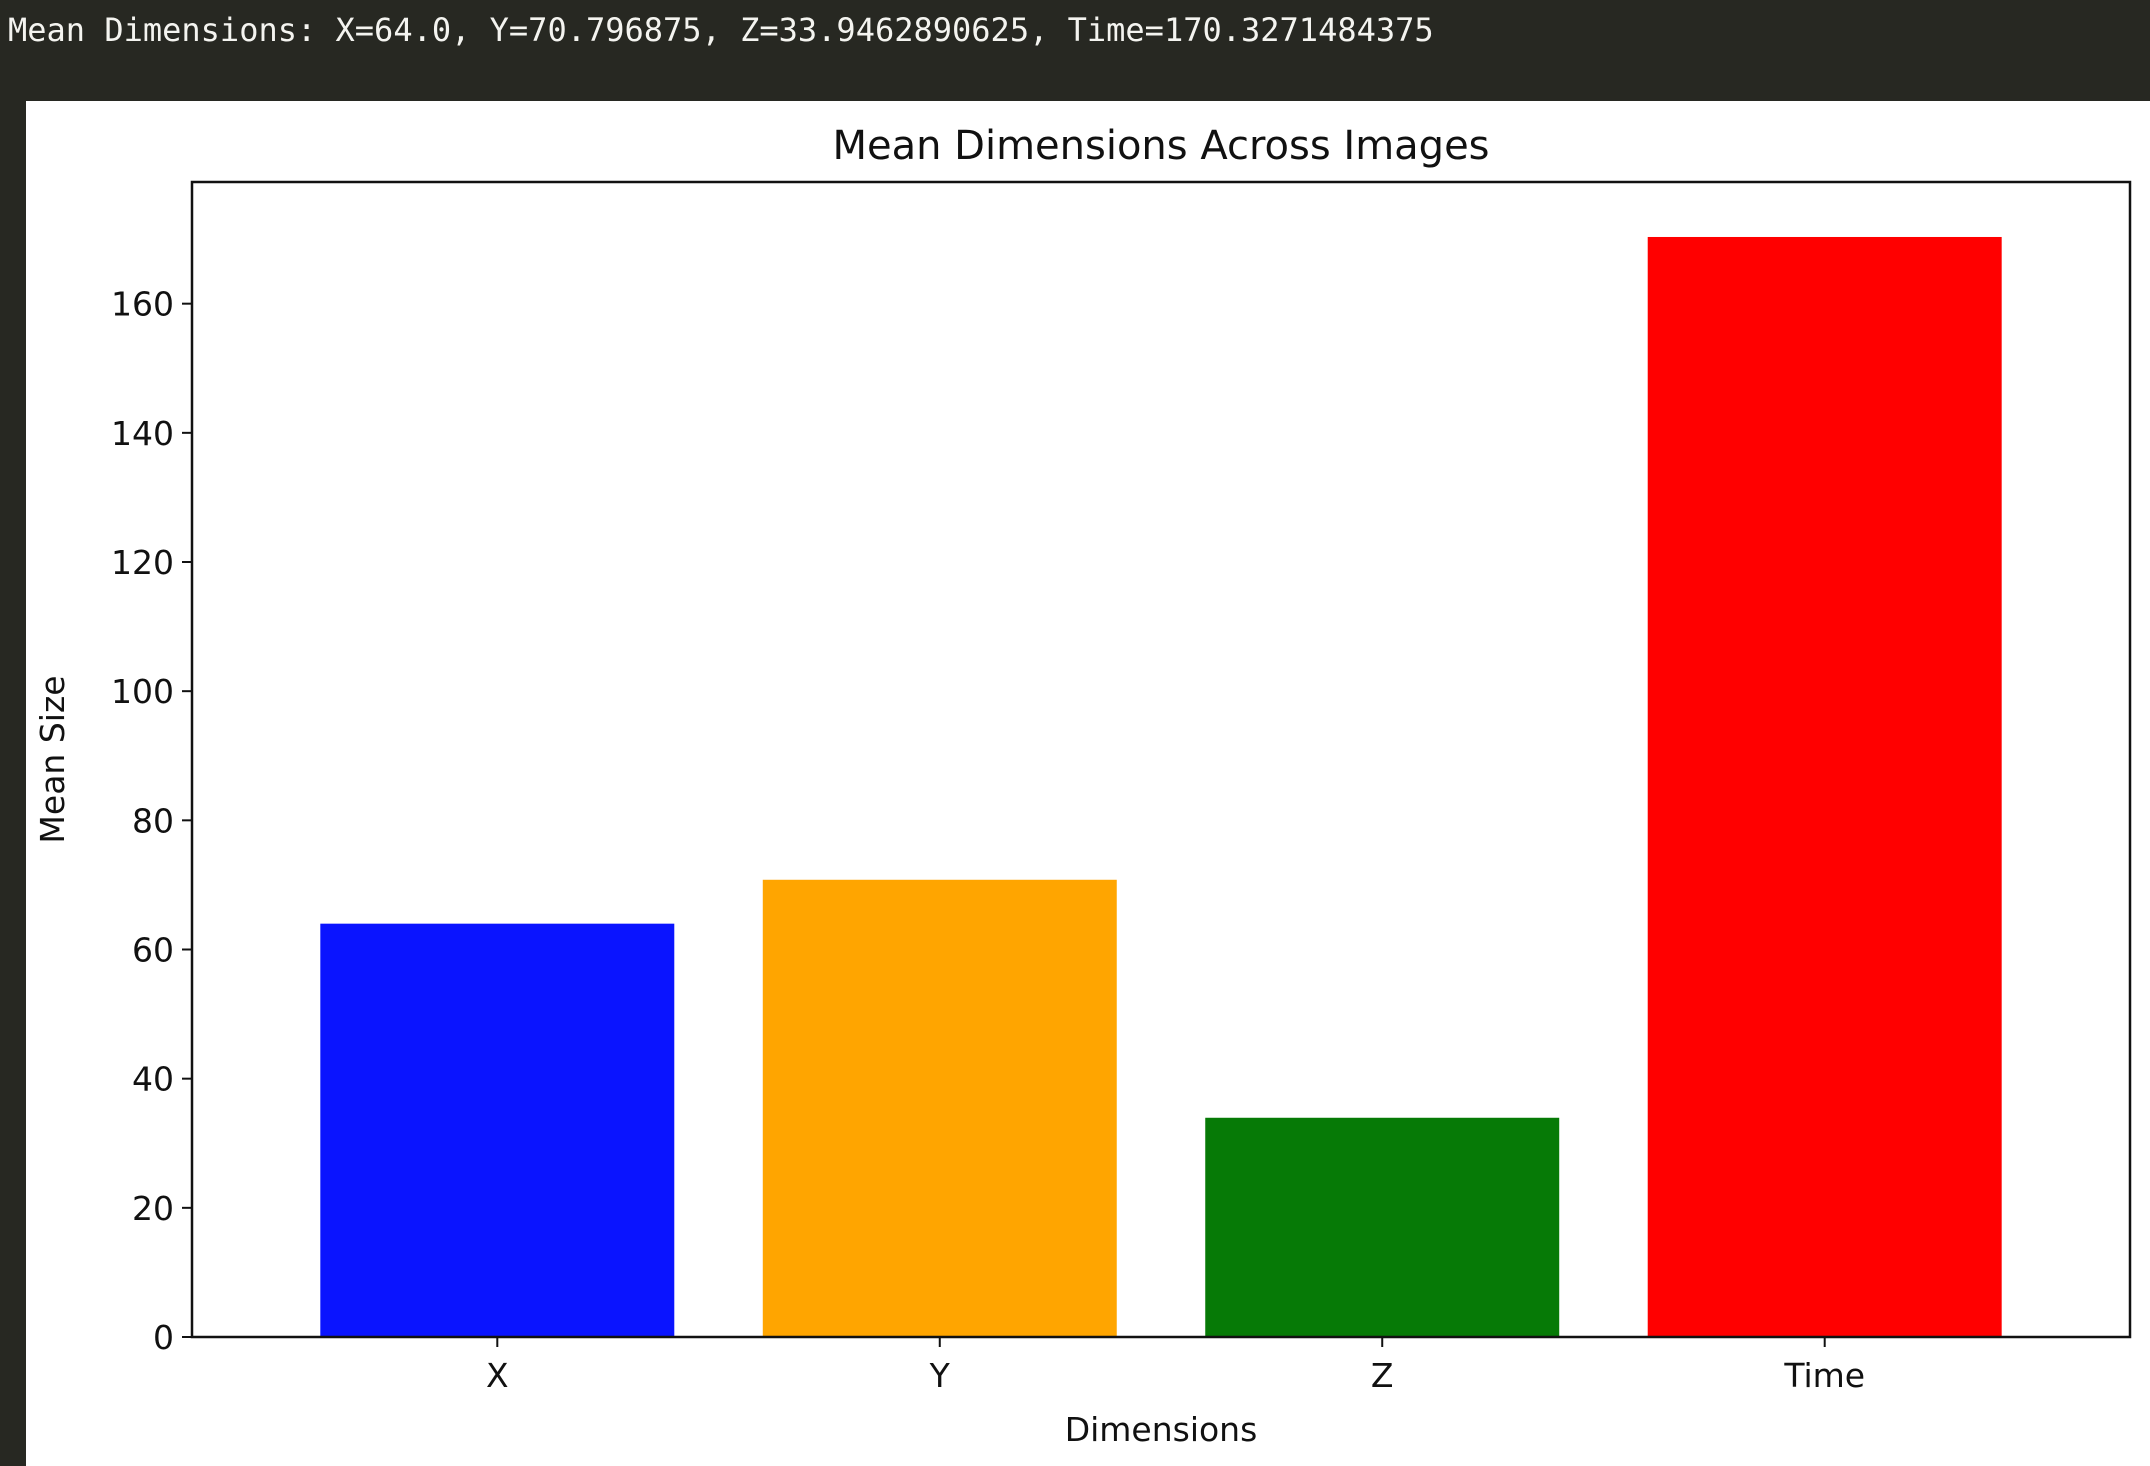 Image resolution: width=2150 pixels, height=1466 pixels. Describe the element at coordinates (142, 433) in the screenshot. I see `y-tick-label: 140` at that location.